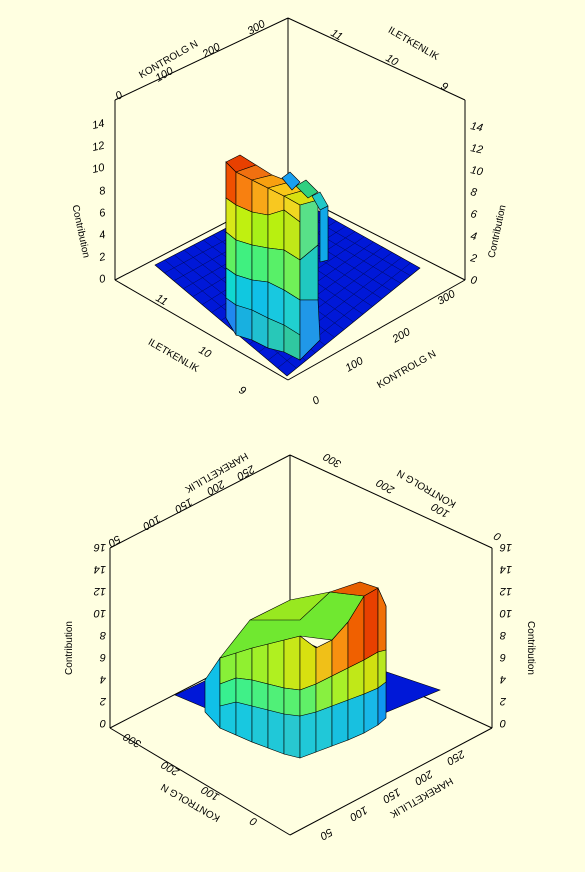 This screenshot has height=872, width=585. Describe the element at coordinates (257, 28) in the screenshot. I see `c1-tx-300: 300` at that location.